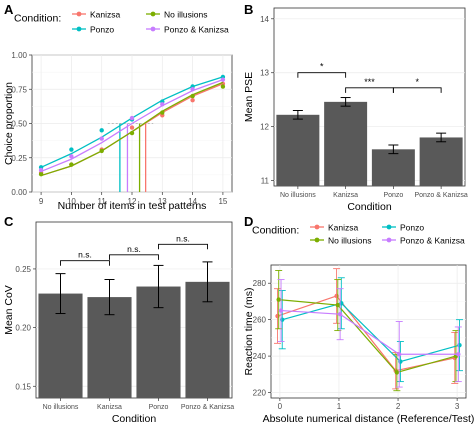 The height and width of the screenshot is (427, 474). I want to click on tick-label-y: 240, so click(260, 356).